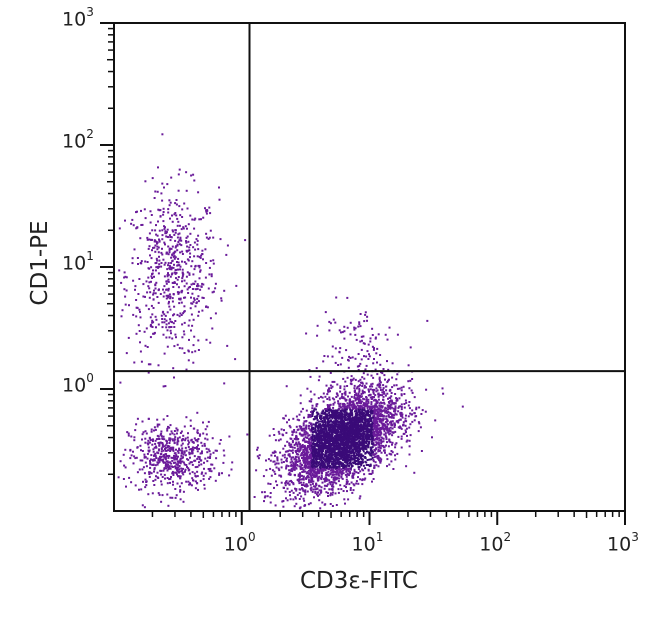  I want to click on y-axis-label: CD1-PE, so click(40, 263).